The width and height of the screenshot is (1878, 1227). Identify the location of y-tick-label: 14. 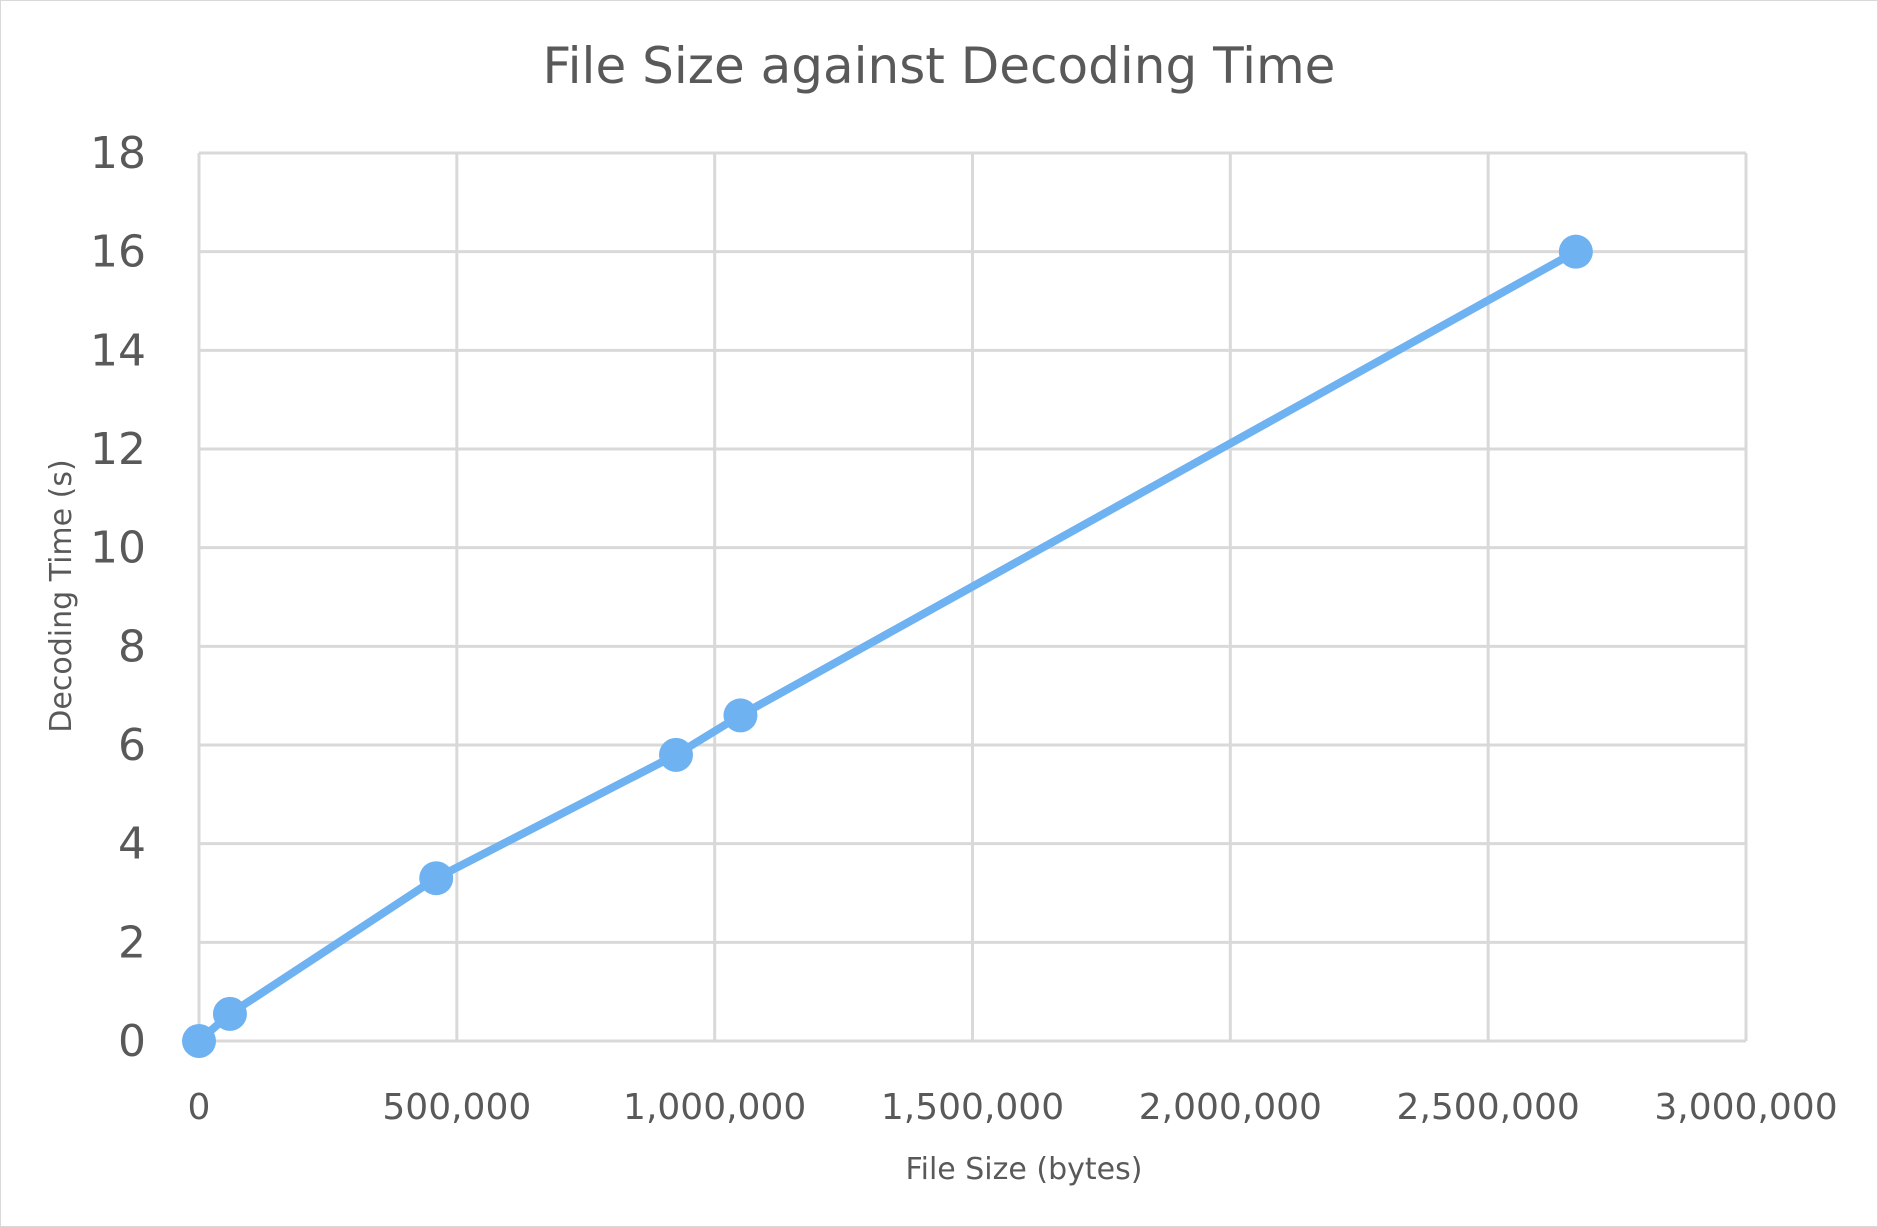
(118, 350).